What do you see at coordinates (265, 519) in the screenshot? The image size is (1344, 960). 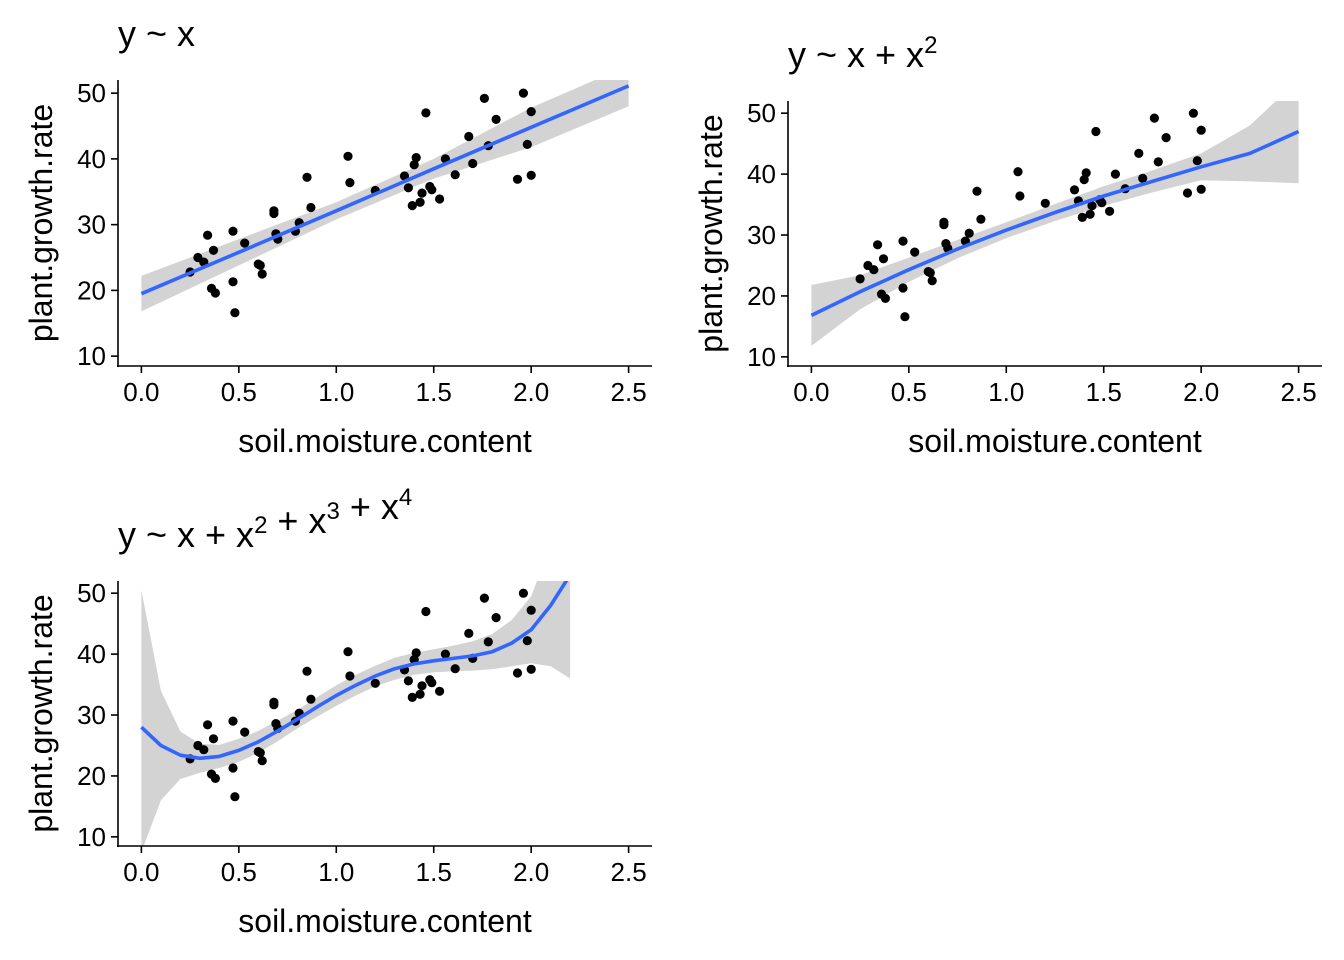 I see `panel-title: y ~ x + x2 + x3 + x4` at bounding box center [265, 519].